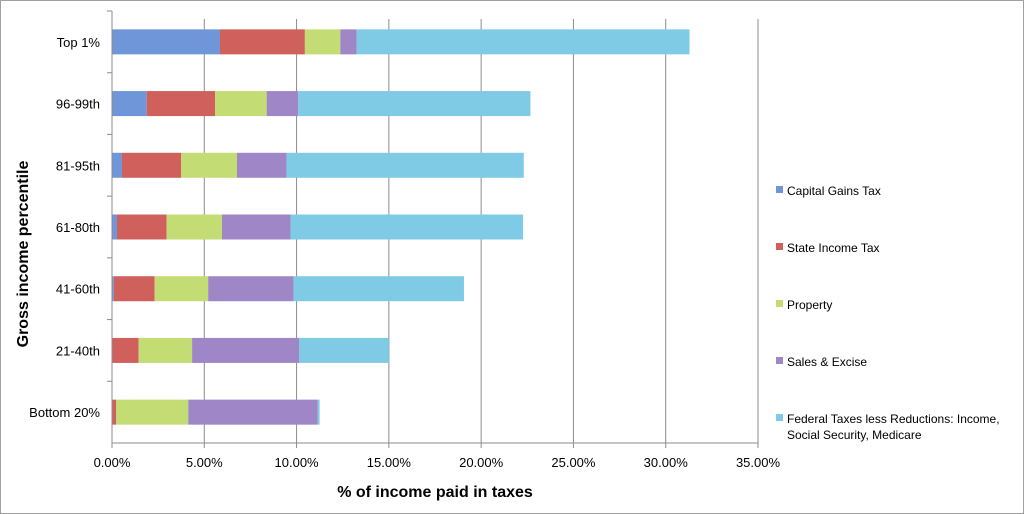 This screenshot has height=514, width=1024. Describe the element at coordinates (78, 289) in the screenshot. I see `y-tick-label: 41-60th` at that location.